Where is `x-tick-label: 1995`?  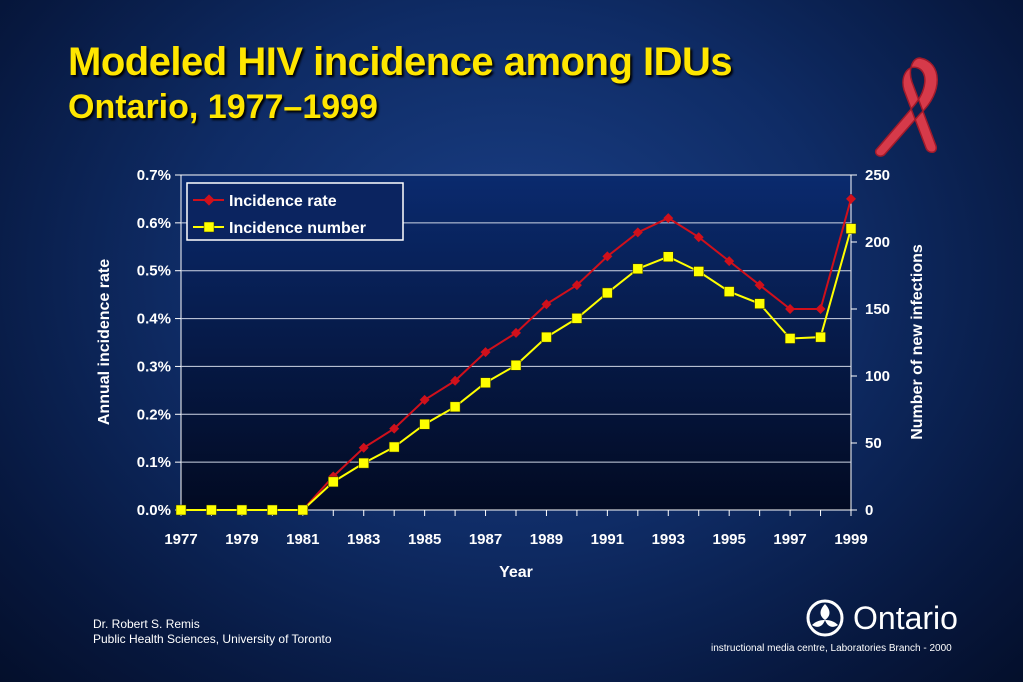 x-tick-label: 1995 is located at coordinates (728, 539).